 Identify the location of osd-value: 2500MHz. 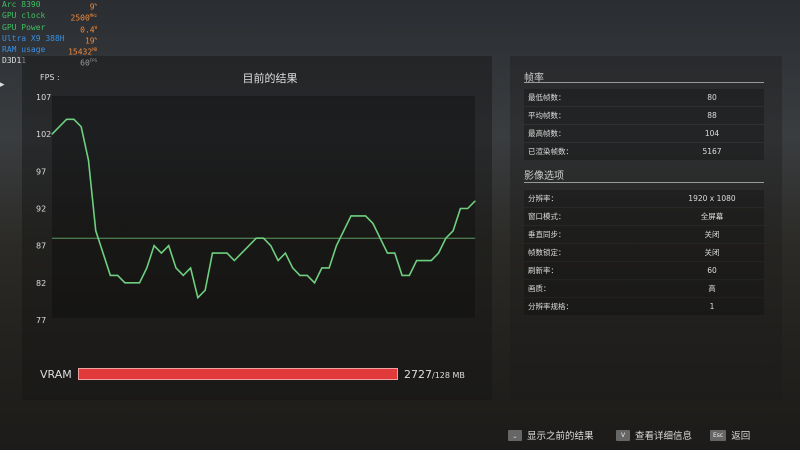
(84, 18).